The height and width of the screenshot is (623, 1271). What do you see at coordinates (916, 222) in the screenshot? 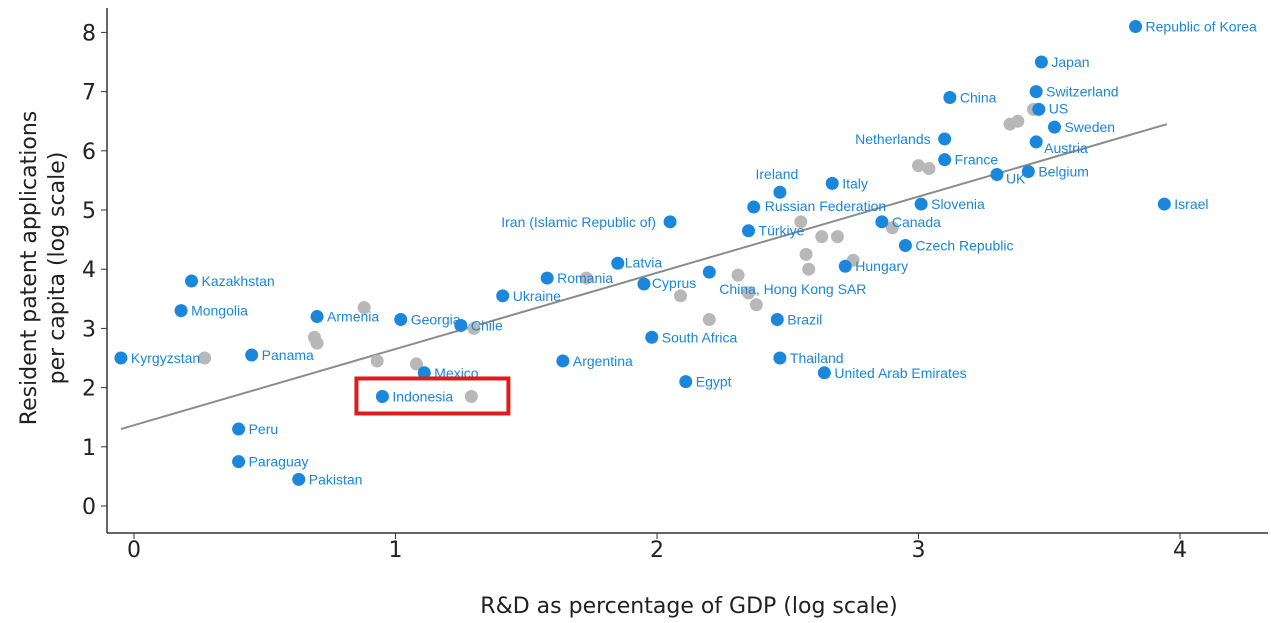
I see `point-label-canada: Canada` at bounding box center [916, 222].